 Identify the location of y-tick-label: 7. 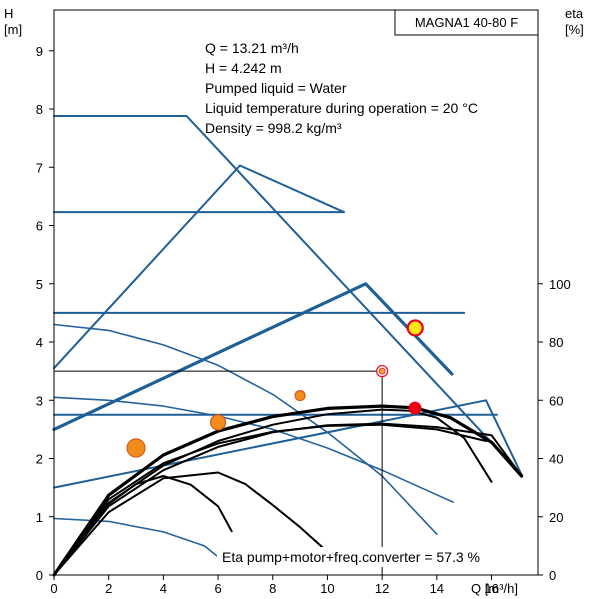
(39, 167).